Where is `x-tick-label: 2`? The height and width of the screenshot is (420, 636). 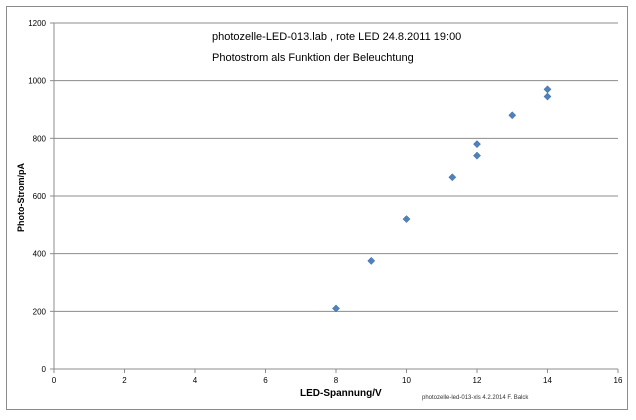 x-tick-label: 2 is located at coordinates (124, 380).